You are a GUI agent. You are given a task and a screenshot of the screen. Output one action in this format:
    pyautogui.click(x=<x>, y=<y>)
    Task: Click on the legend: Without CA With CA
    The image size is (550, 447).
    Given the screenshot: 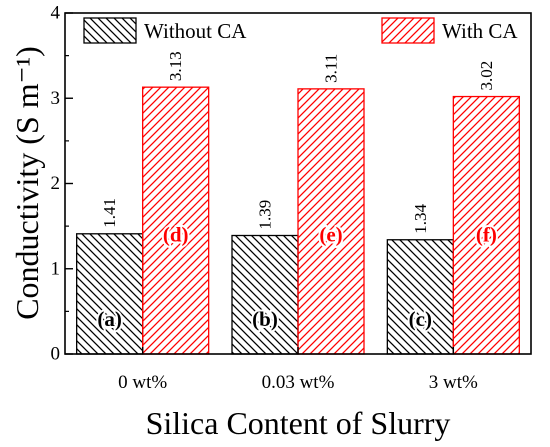 What is the action you would take?
    pyautogui.click(x=300, y=30)
    